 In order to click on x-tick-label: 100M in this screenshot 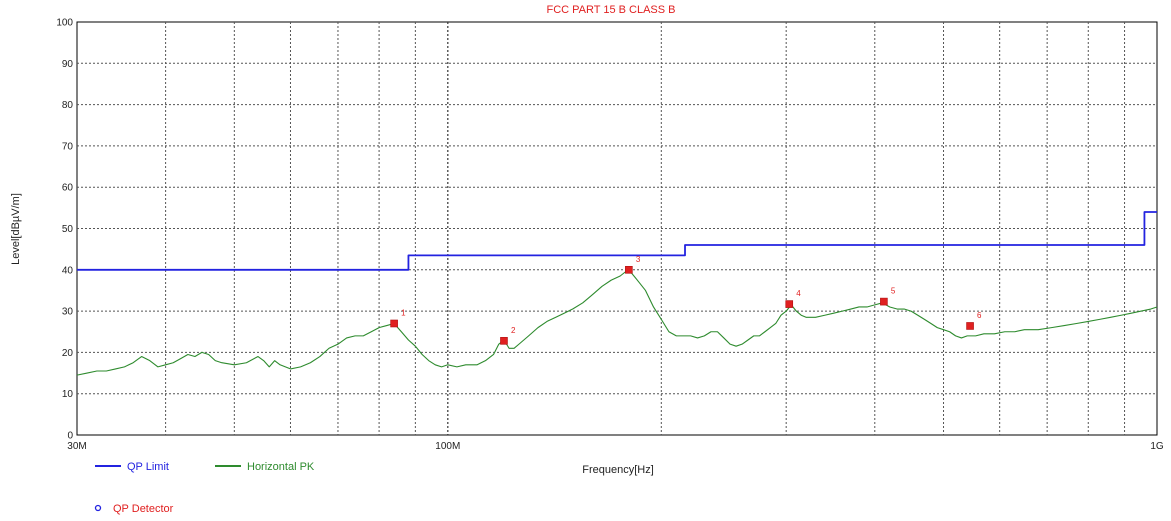, I will do `click(447, 446)`.